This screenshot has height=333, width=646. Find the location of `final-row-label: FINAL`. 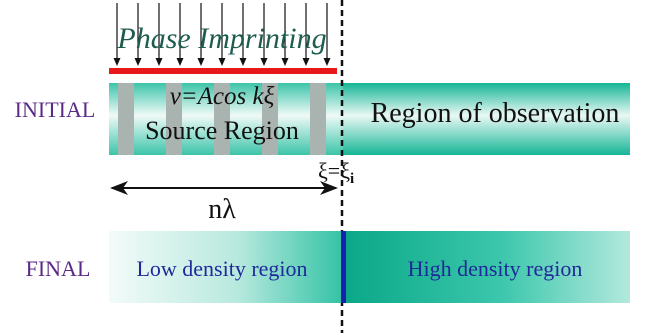

final-row-label: FINAL is located at coordinates (58, 268).